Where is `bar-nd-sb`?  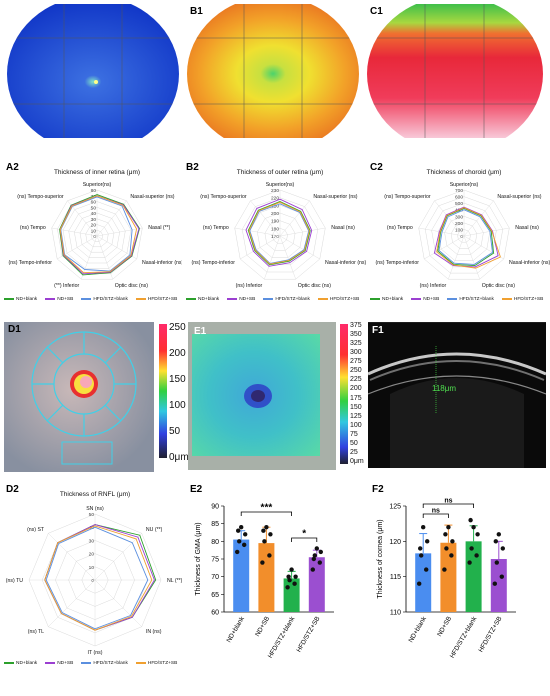 bar-nd-sb is located at coordinates (266, 577).